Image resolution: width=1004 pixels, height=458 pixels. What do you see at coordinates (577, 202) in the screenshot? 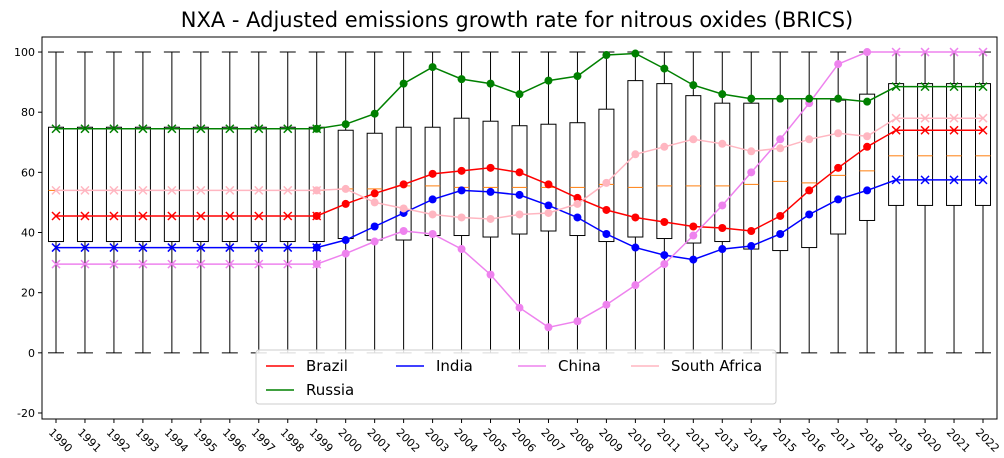
I see `boxplot-2008` at bounding box center [577, 202].